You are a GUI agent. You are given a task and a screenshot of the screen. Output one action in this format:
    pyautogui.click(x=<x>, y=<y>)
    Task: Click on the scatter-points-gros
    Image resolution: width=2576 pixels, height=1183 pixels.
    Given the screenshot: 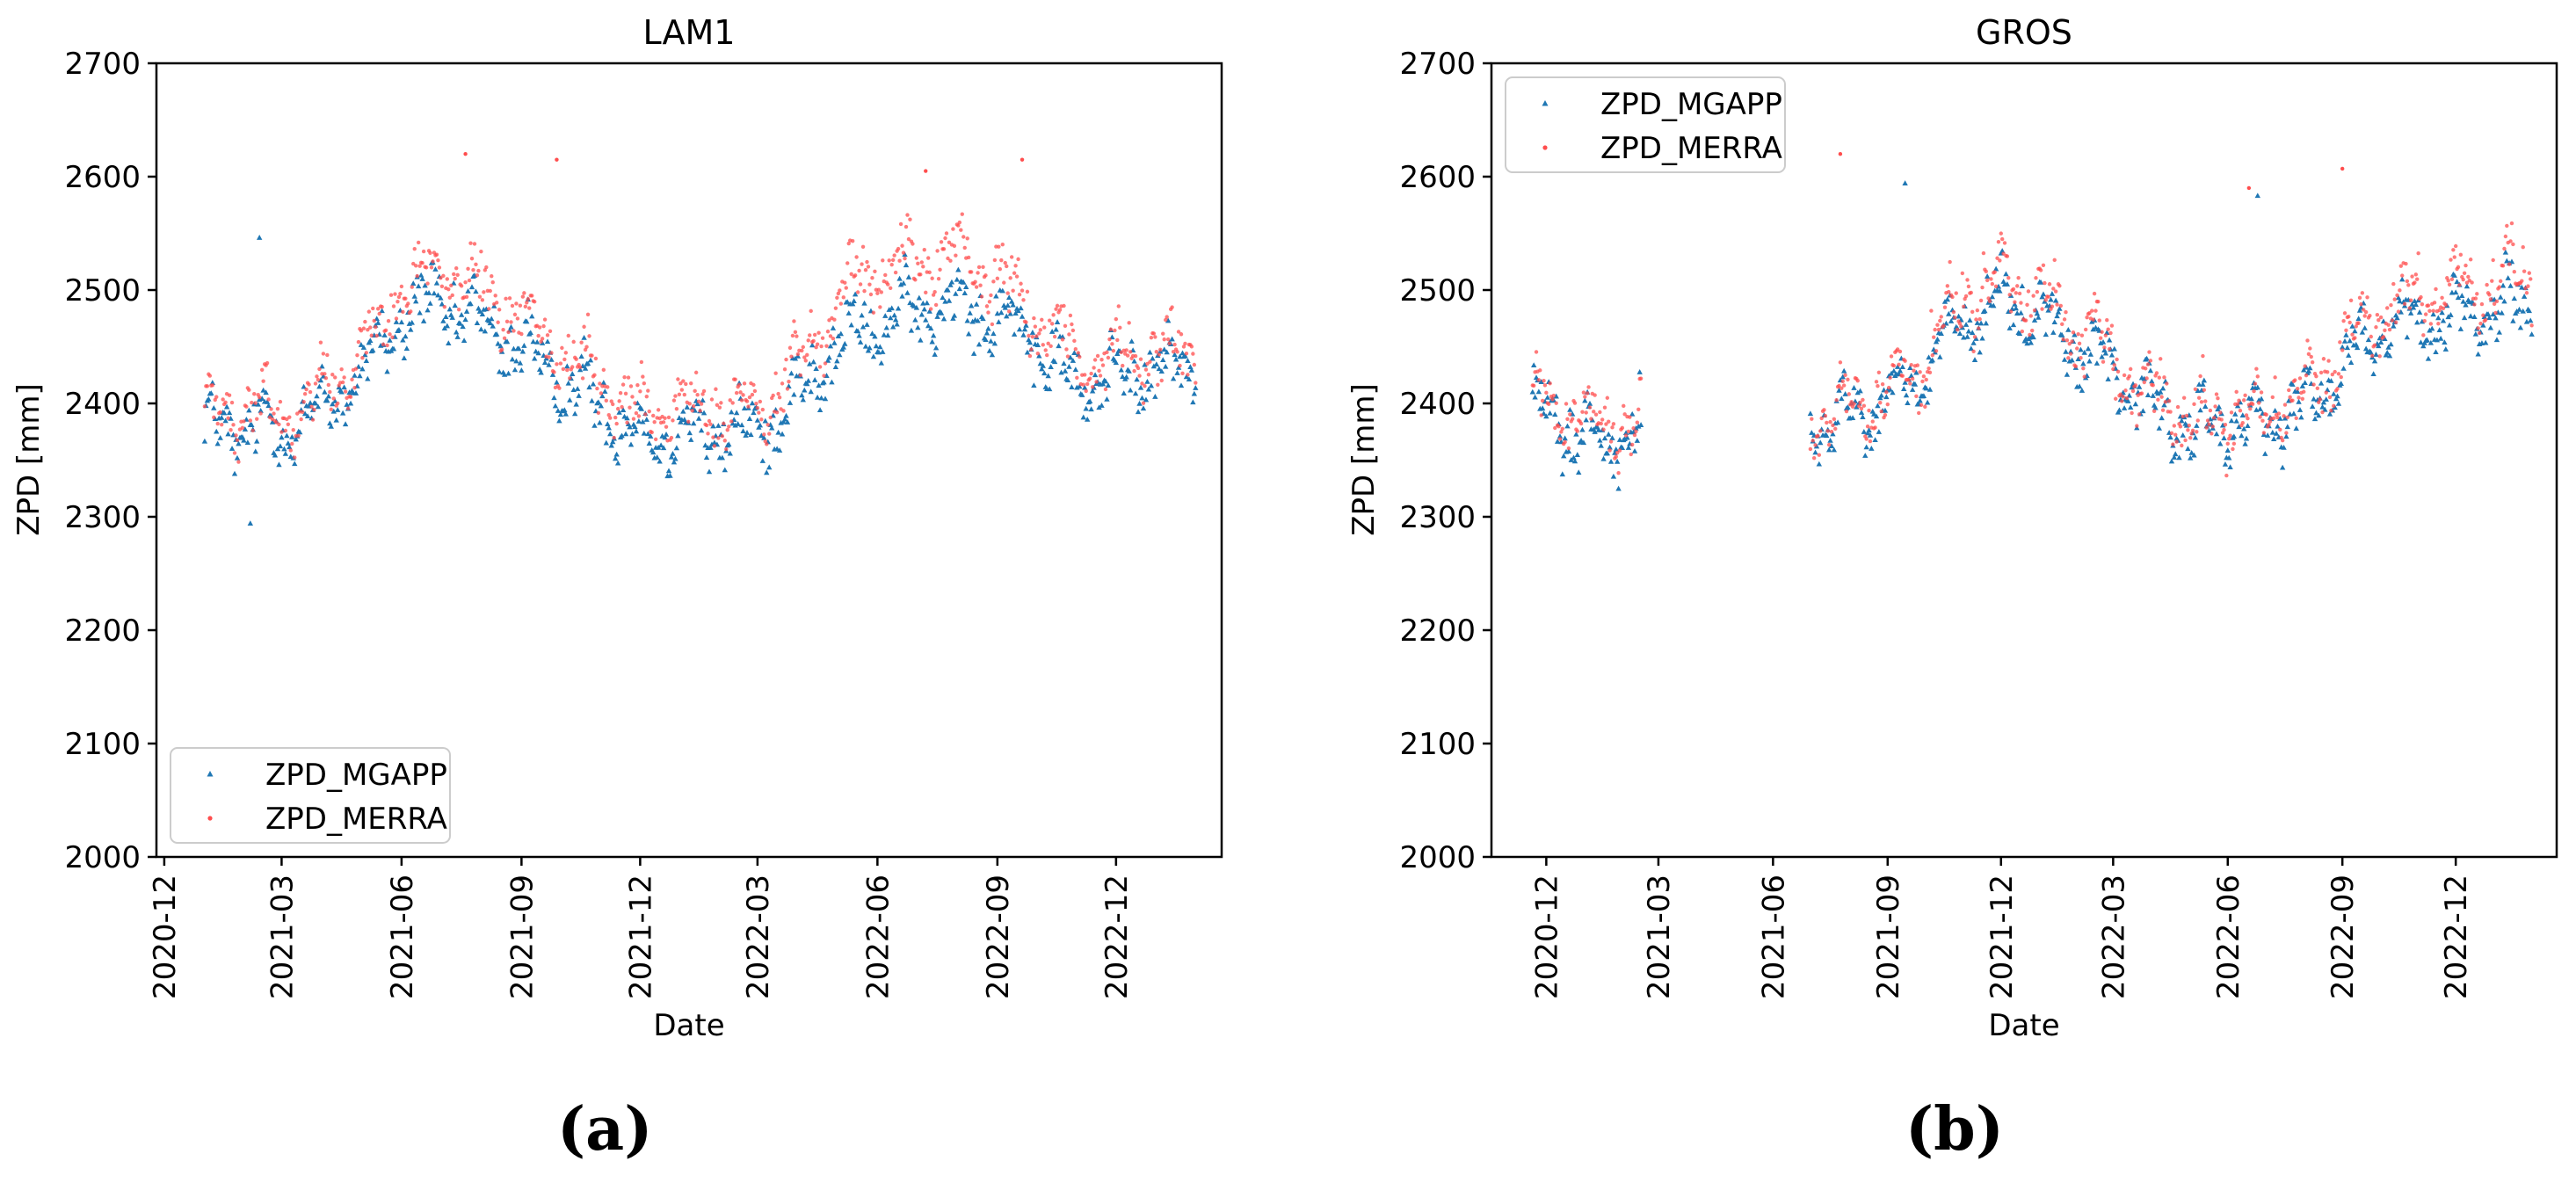 What is the action you would take?
    pyautogui.click(x=2032, y=321)
    